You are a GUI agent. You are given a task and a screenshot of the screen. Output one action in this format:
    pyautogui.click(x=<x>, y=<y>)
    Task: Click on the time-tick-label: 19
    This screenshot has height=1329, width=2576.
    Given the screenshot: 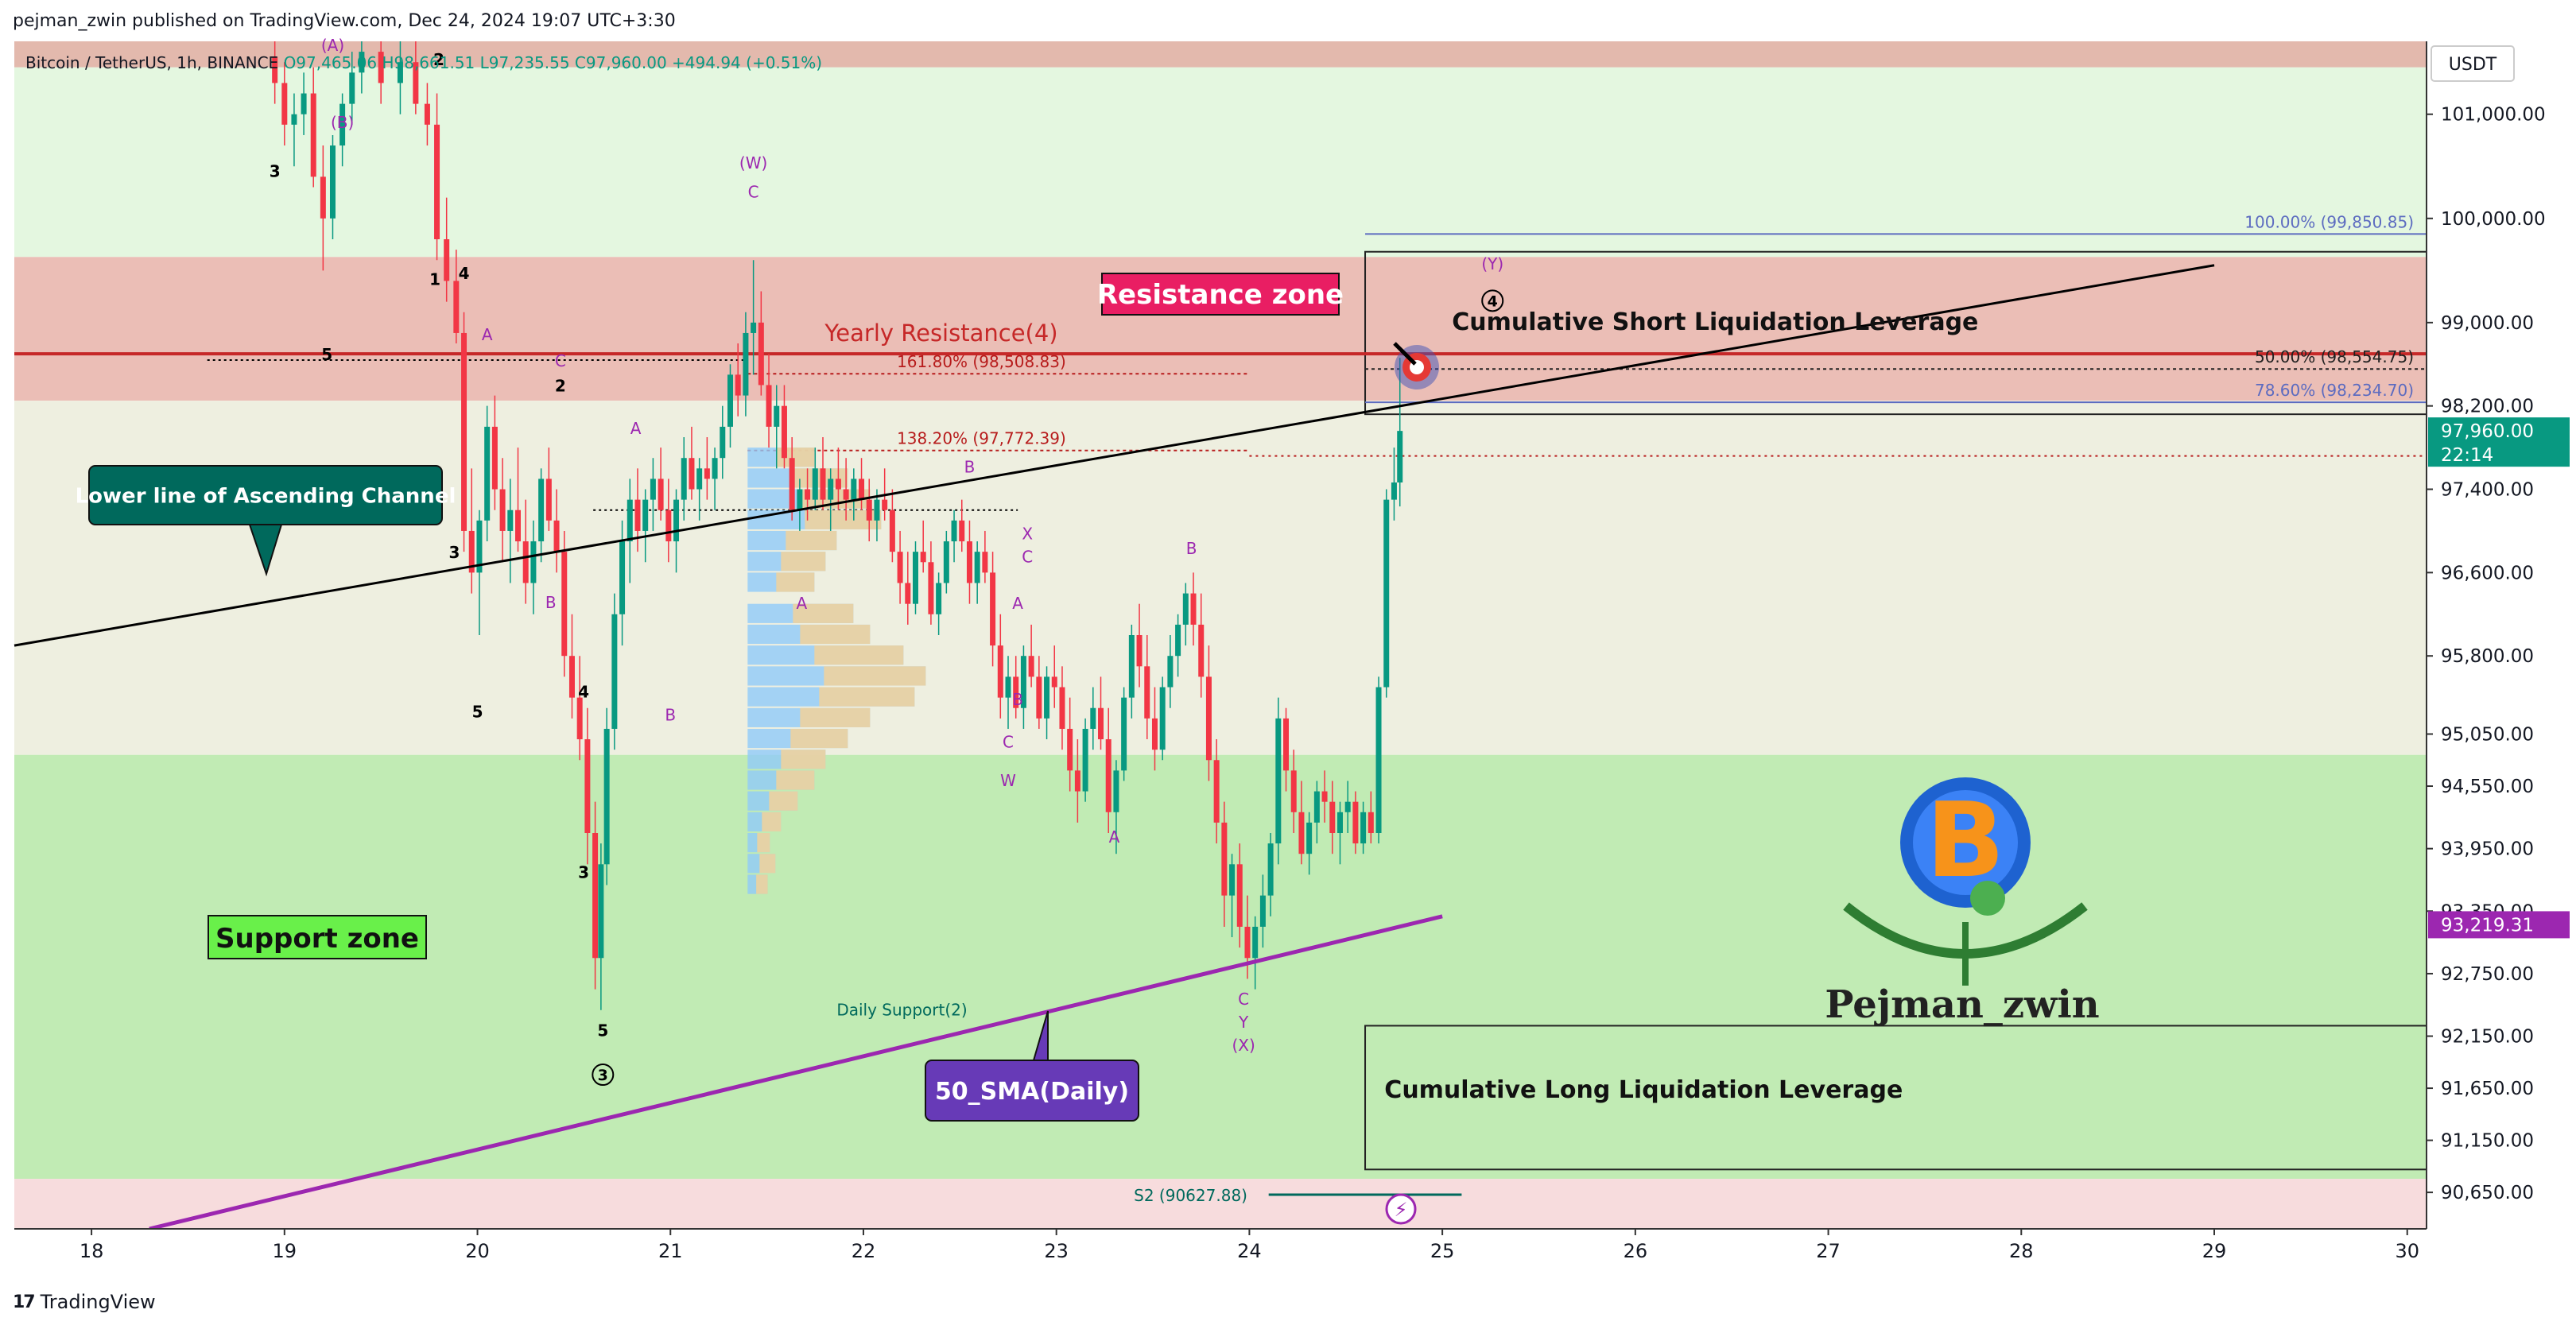 What is the action you would take?
    pyautogui.click(x=285, y=1251)
    